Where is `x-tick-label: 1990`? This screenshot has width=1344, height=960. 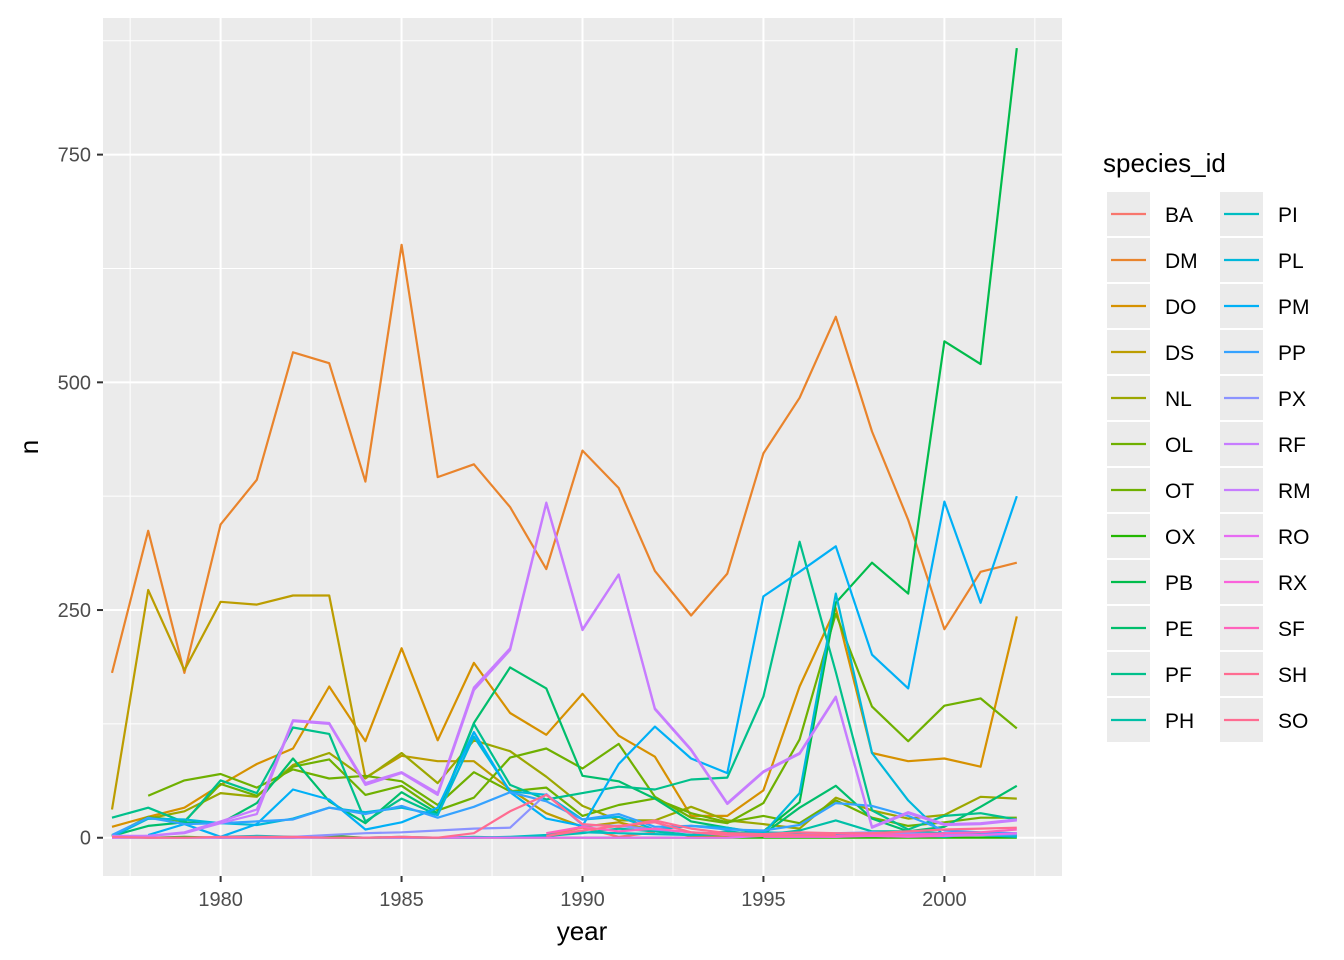 x-tick-label: 1990 is located at coordinates (582, 900).